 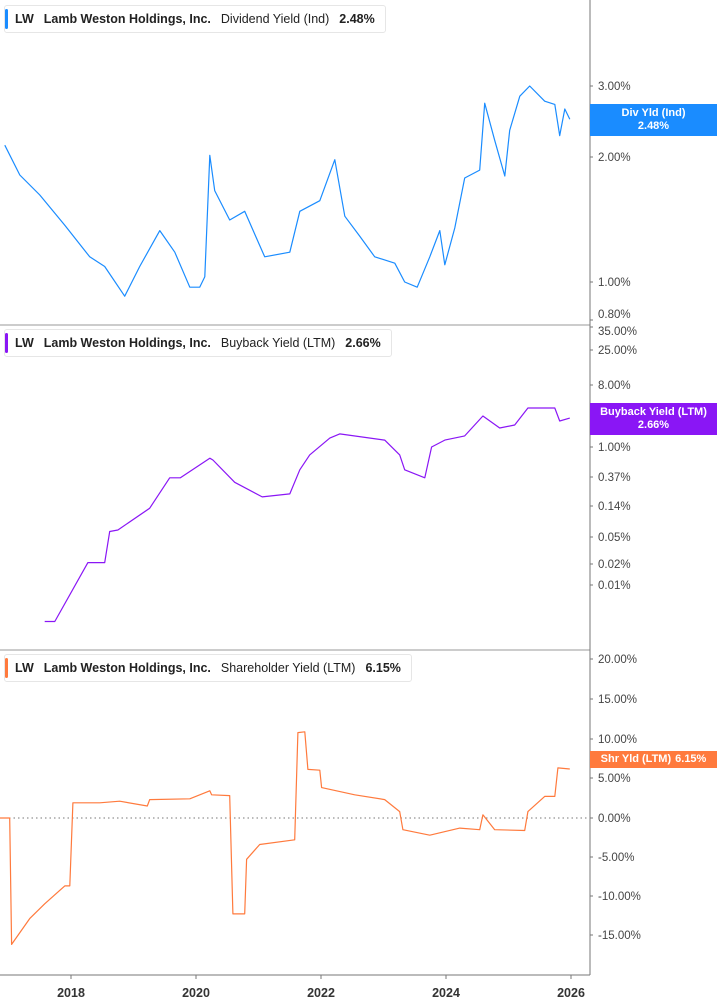 What do you see at coordinates (71, 993) in the screenshot?
I see `x-tick-label: 2018` at bounding box center [71, 993].